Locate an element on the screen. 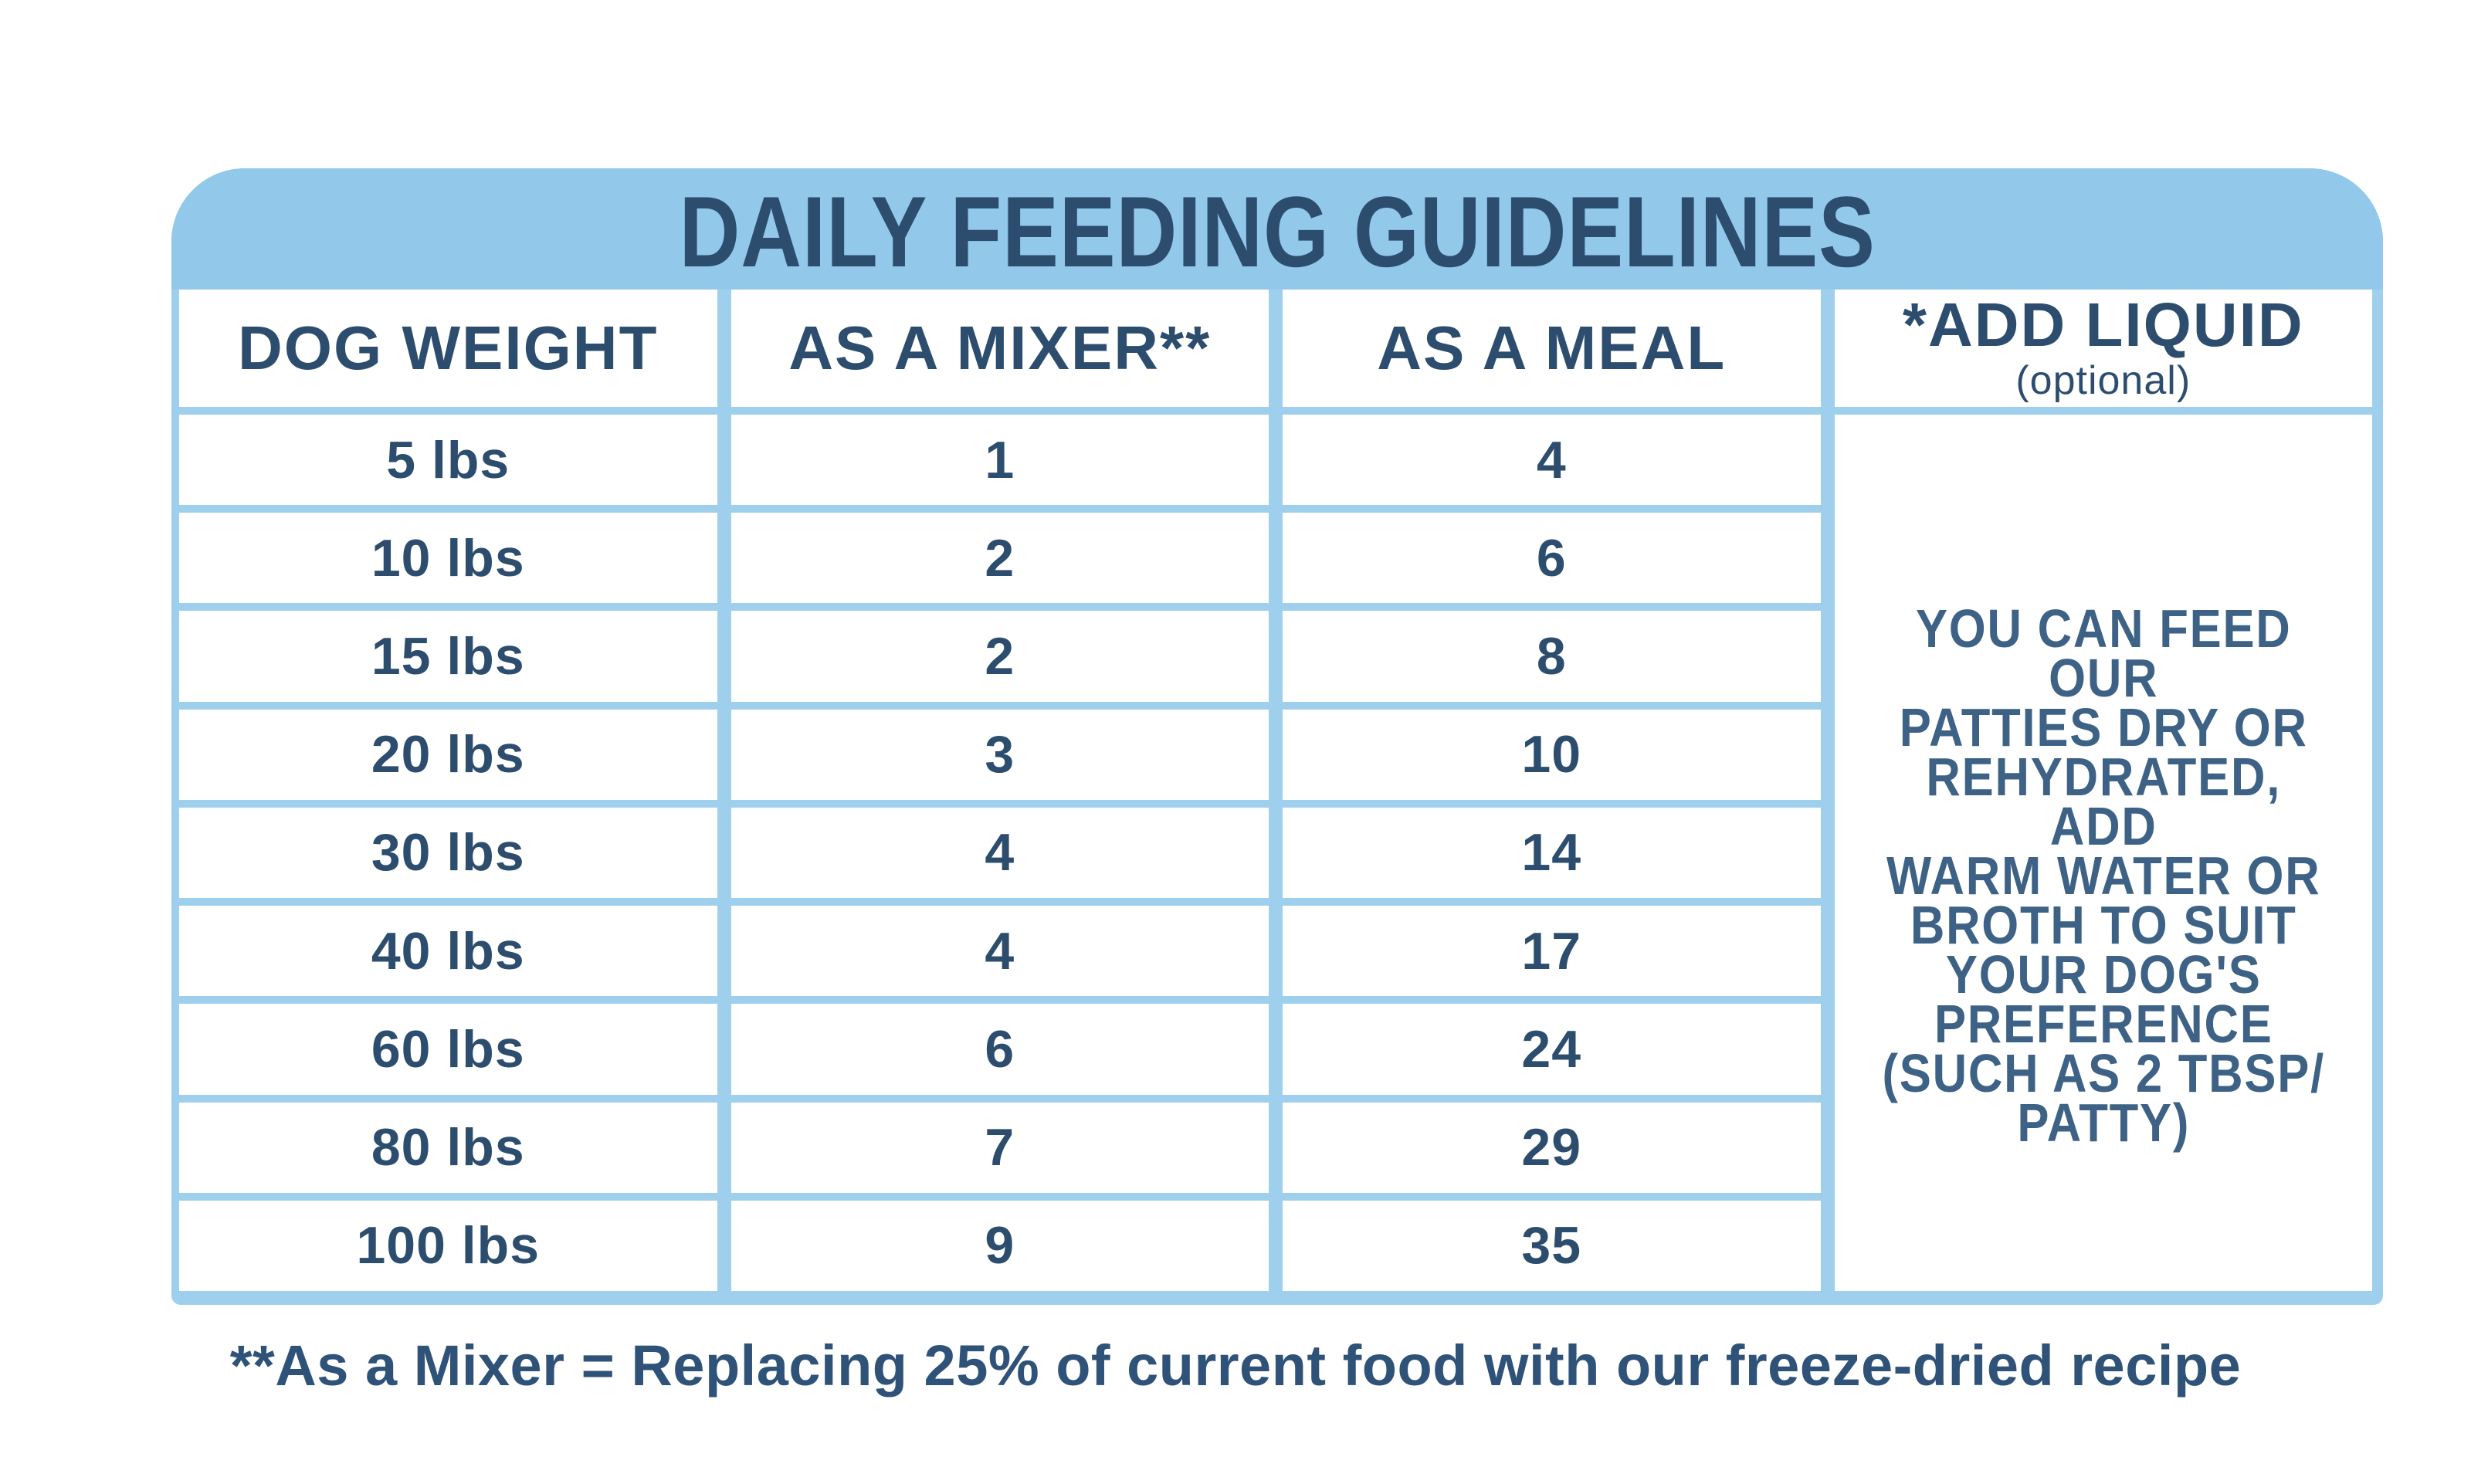  col-header-as-a-mixer-label: AS A MIXER** is located at coordinates (1000, 347).